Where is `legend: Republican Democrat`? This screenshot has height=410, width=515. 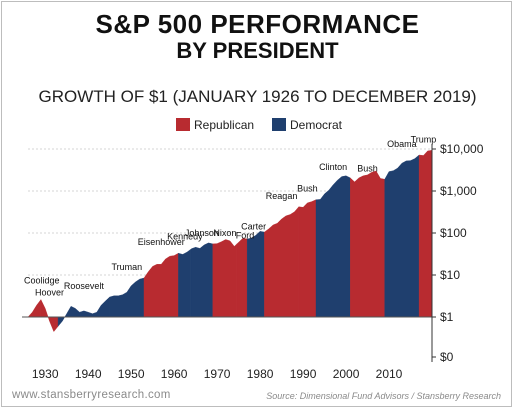 legend: Republican Democrat is located at coordinates (257, 125).